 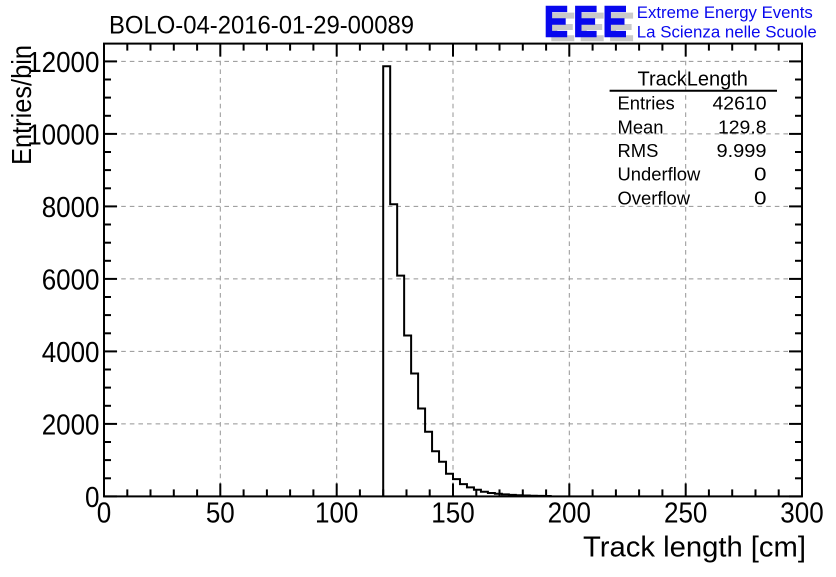 I want to click on svg-text: 100, so click(x=336, y=513).